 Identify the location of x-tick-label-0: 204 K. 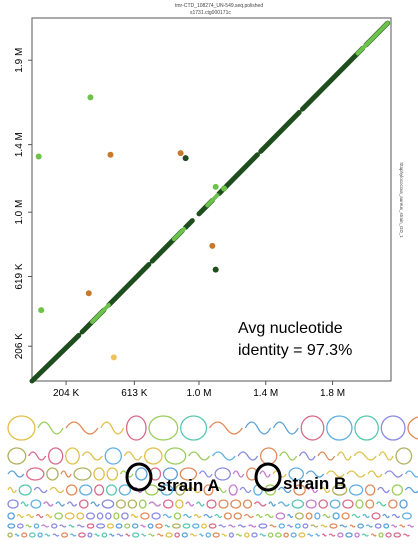
(66, 393).